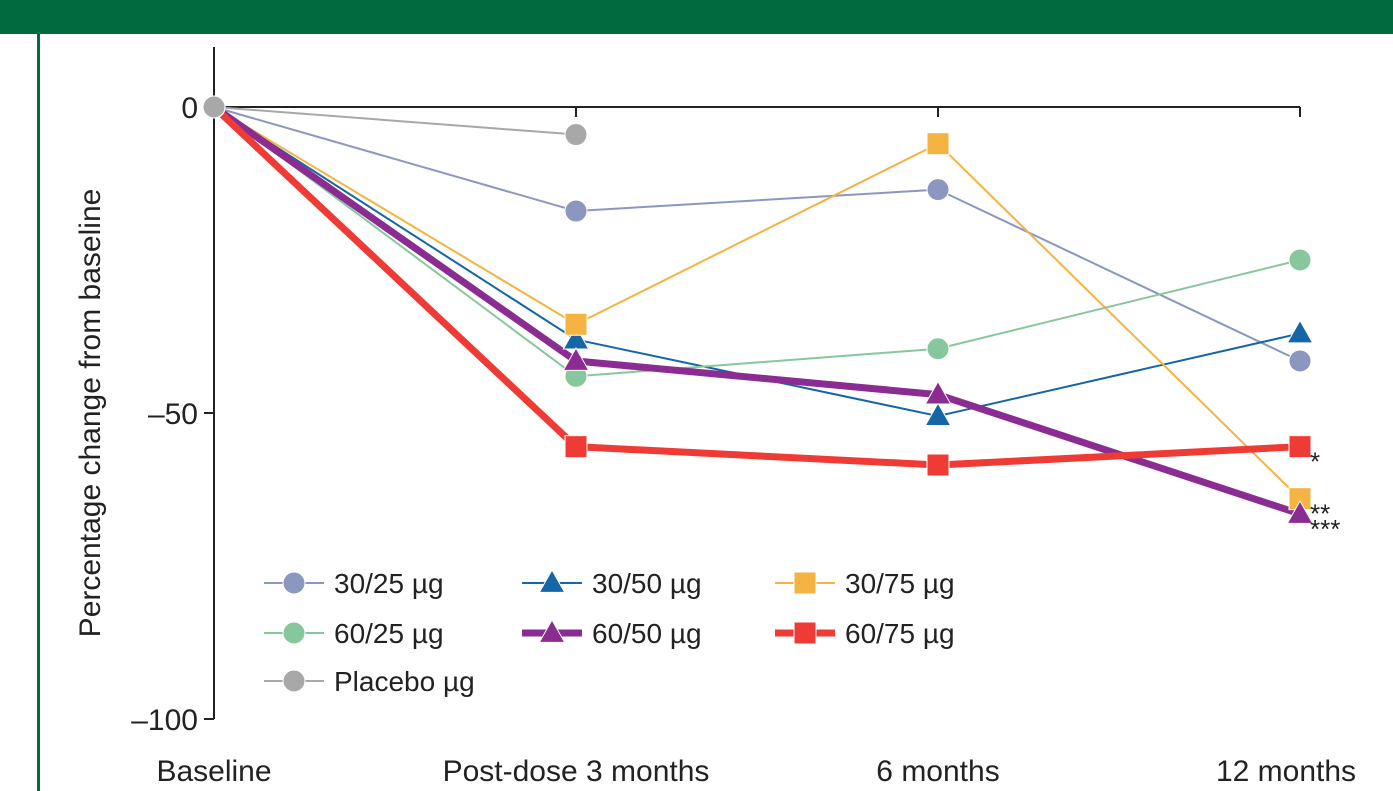  What do you see at coordinates (696, 17) in the screenshot?
I see `header-bar` at bounding box center [696, 17].